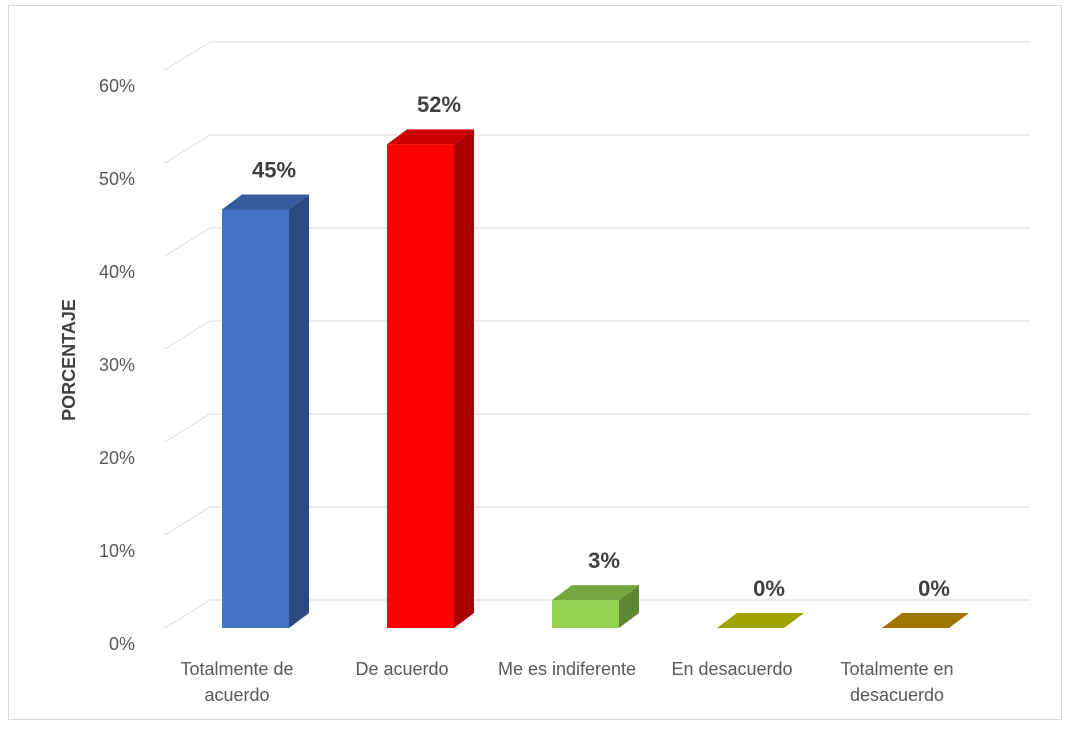 This screenshot has height=731, width=1071. Describe the element at coordinates (402, 669) in the screenshot. I see `x-tick-label: De acuerdo` at that location.